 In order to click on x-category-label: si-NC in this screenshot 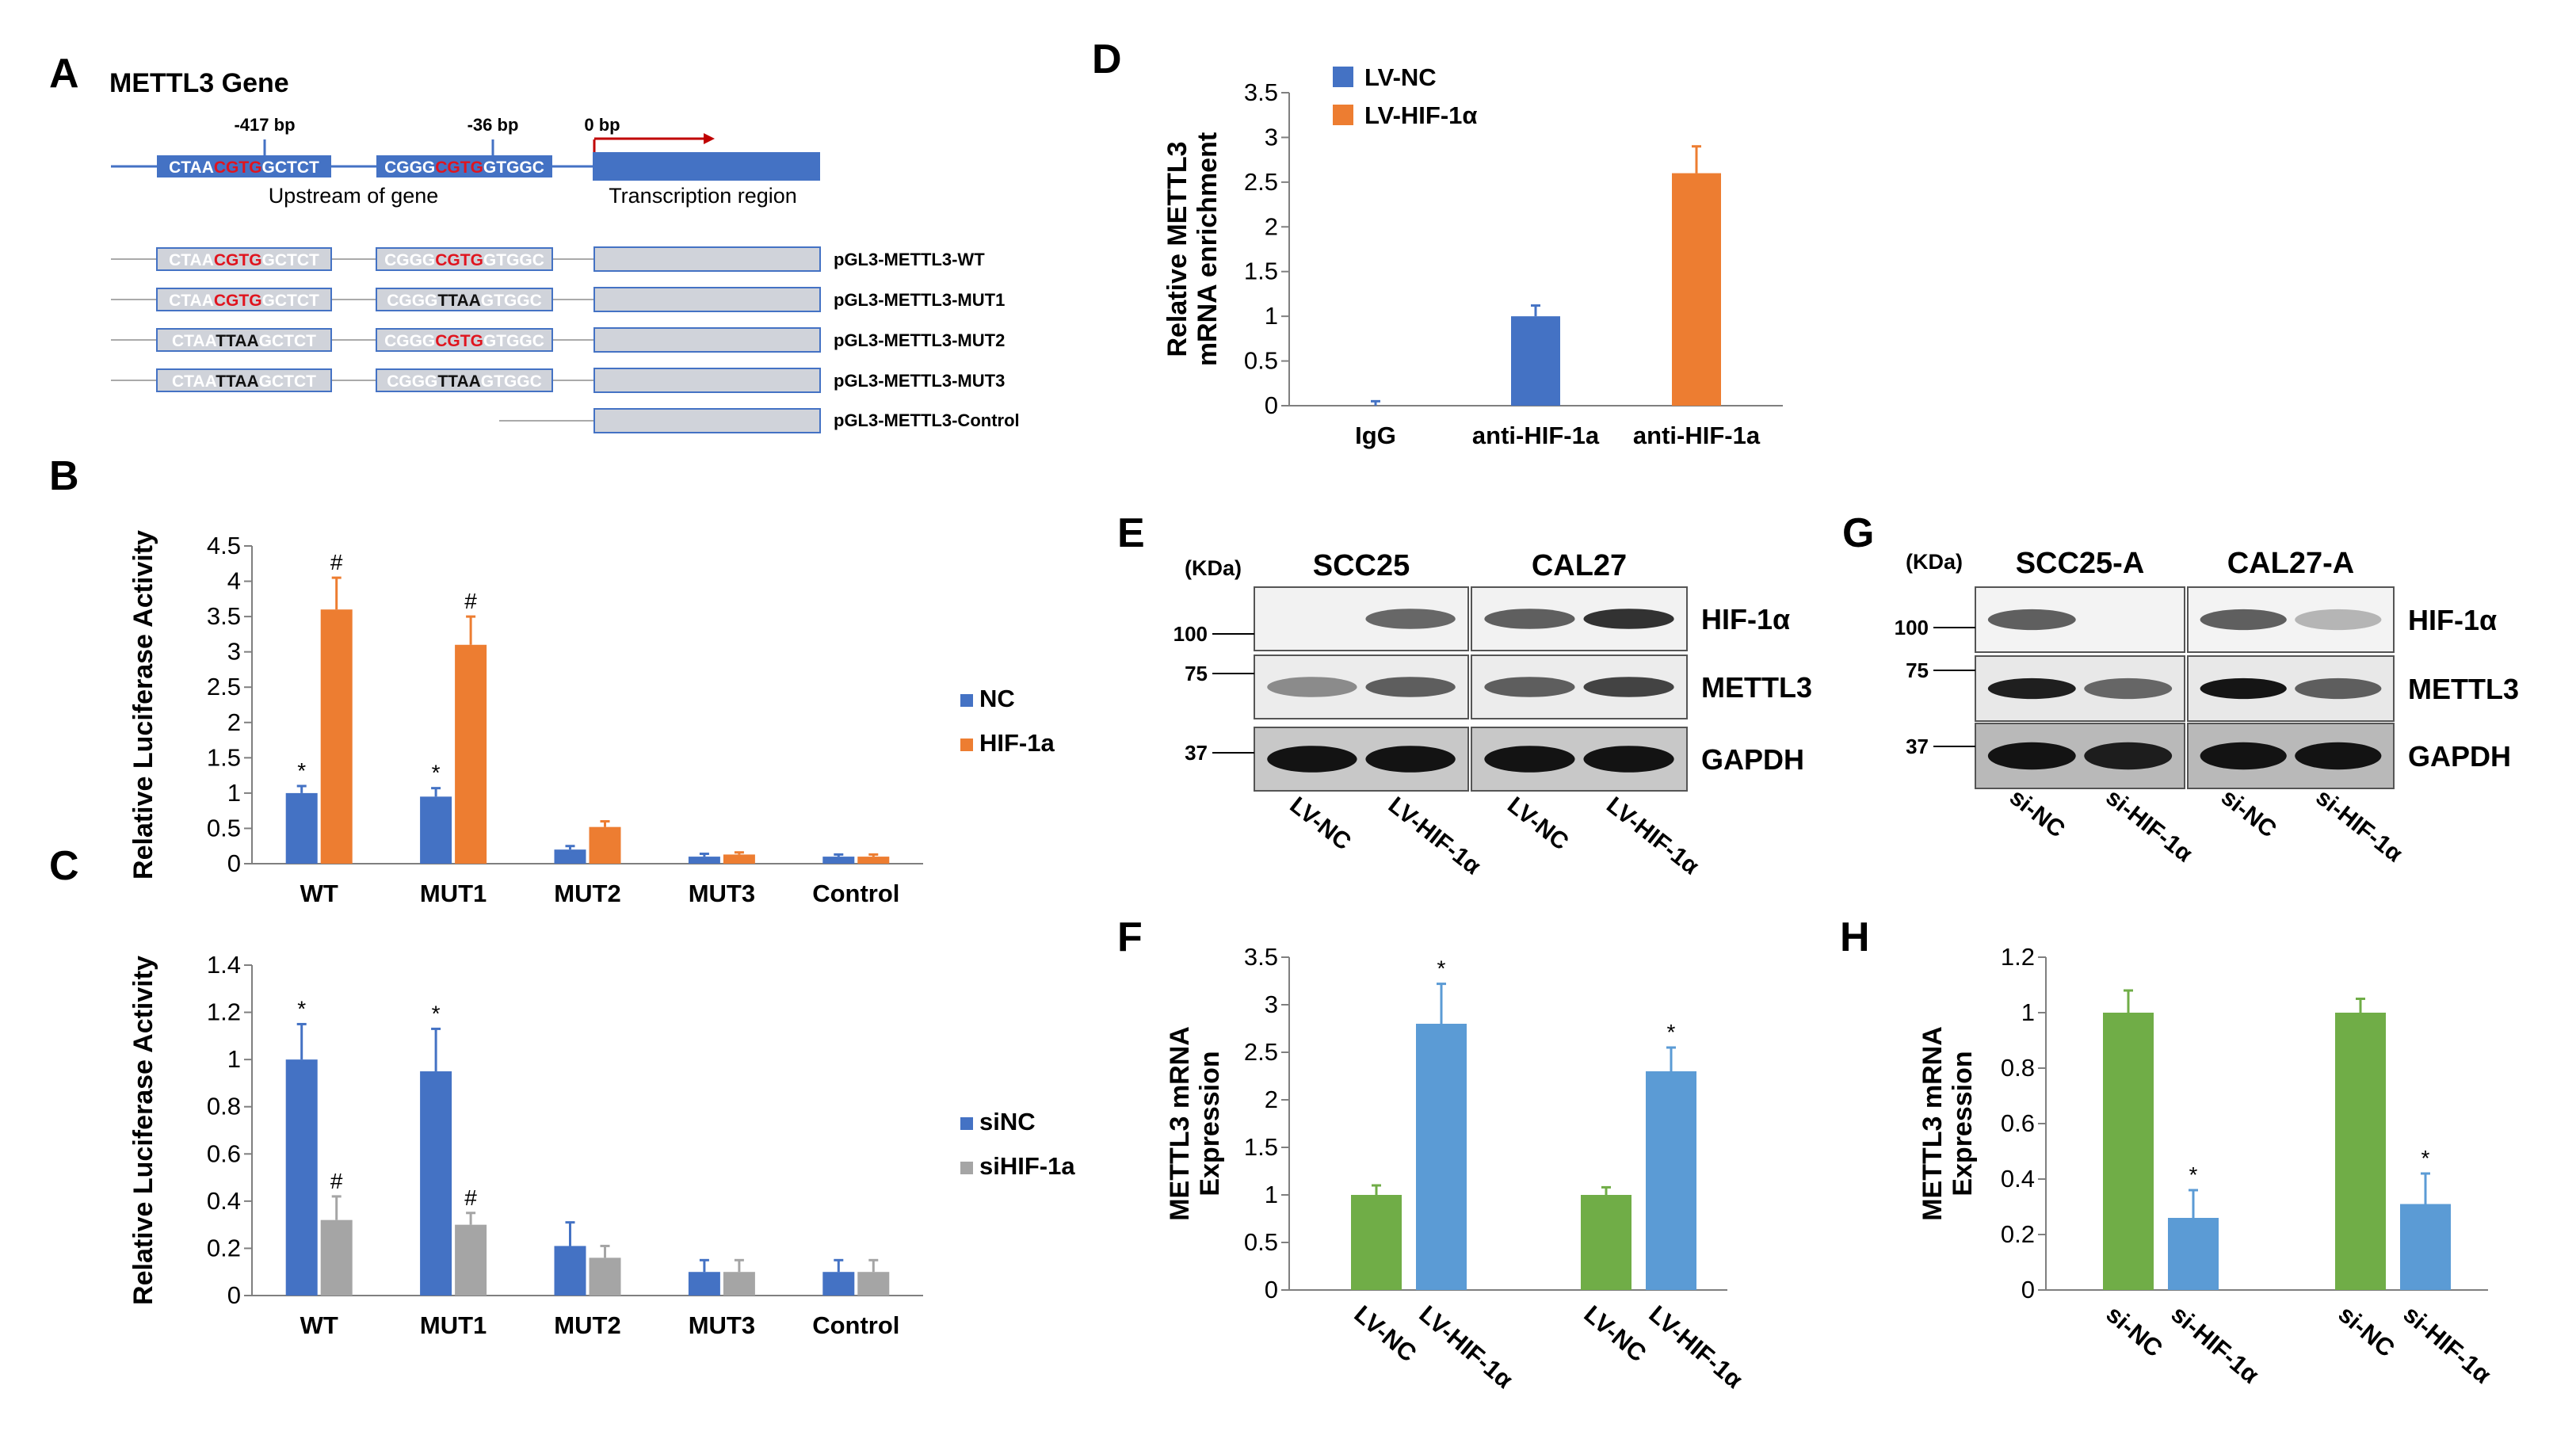, I will do `click(2367, 1332)`.